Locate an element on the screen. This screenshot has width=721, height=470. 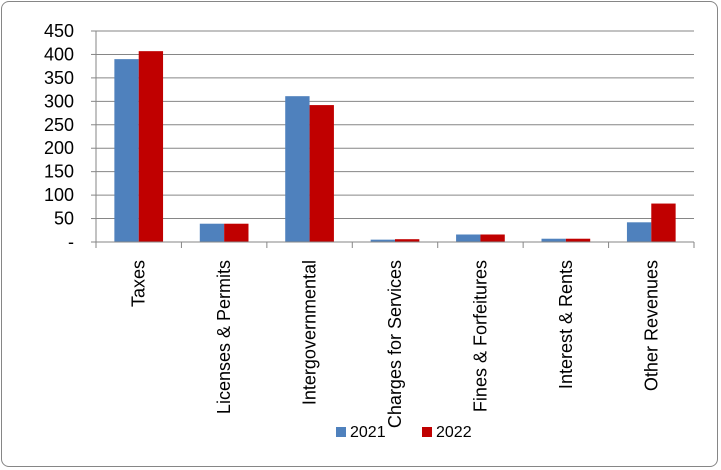
y-tick-label: - is located at coordinates (71, 242).